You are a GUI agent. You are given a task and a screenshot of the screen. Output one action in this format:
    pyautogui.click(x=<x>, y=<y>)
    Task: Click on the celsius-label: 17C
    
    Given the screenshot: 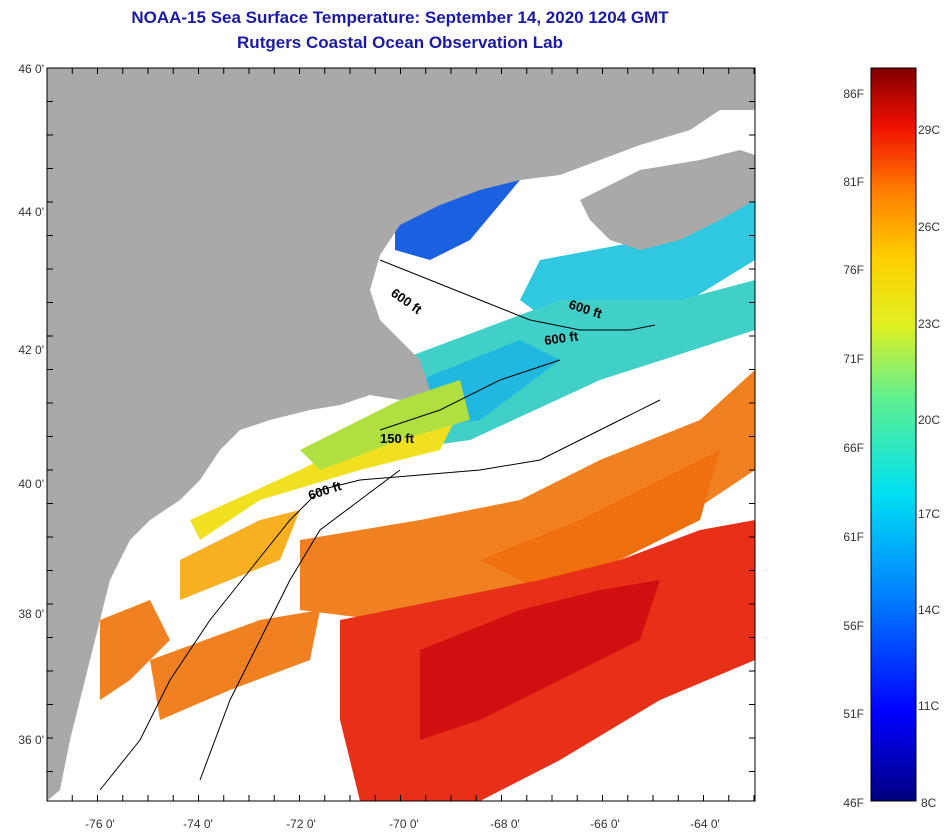 What is the action you would take?
    pyautogui.click(x=929, y=514)
    